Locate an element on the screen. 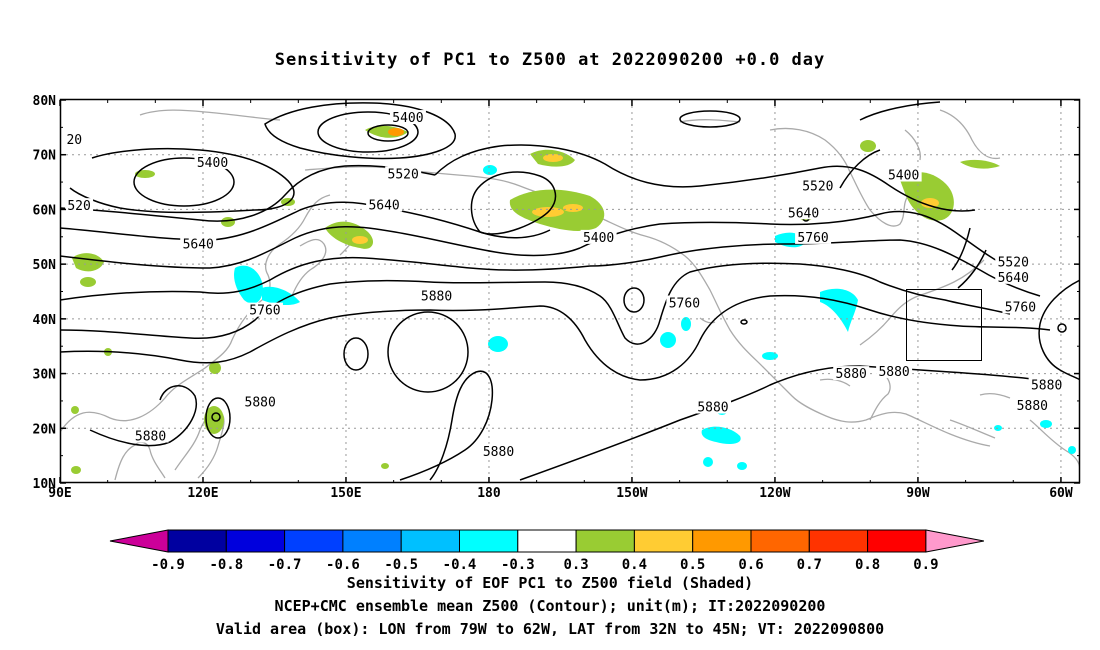 The image size is (1100, 650). colorbar-label: -0.8 is located at coordinates (226, 565).